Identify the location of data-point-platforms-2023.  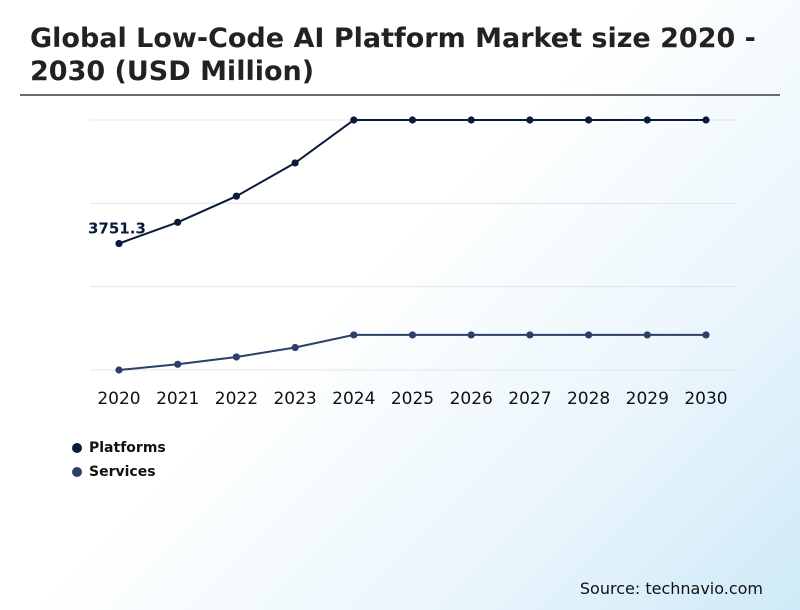
(295, 163).